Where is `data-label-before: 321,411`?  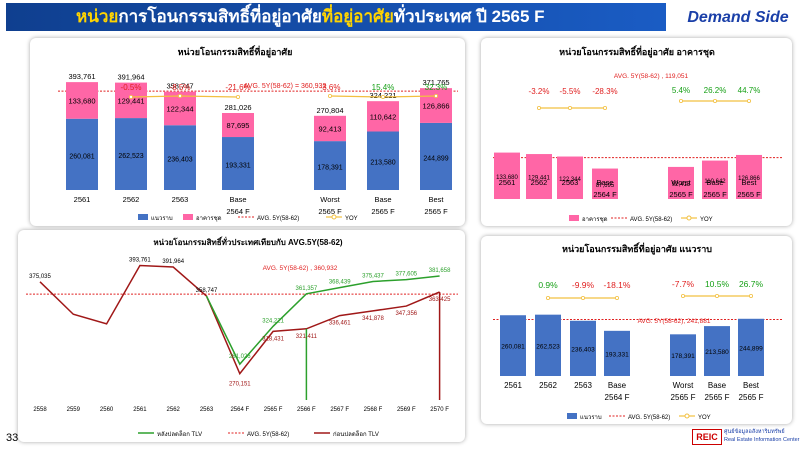
data-label-before: 321,411 is located at coordinates (307, 337).